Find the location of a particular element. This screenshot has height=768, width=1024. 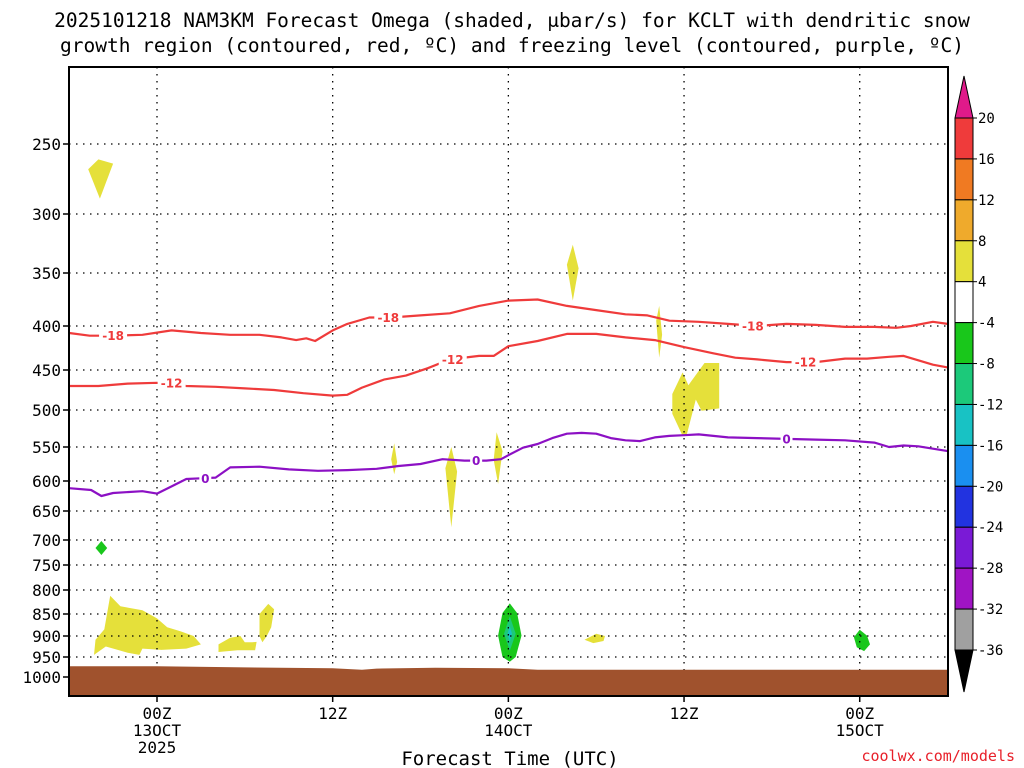

colorbar-bottom-triangle is located at coordinates (964, 671).